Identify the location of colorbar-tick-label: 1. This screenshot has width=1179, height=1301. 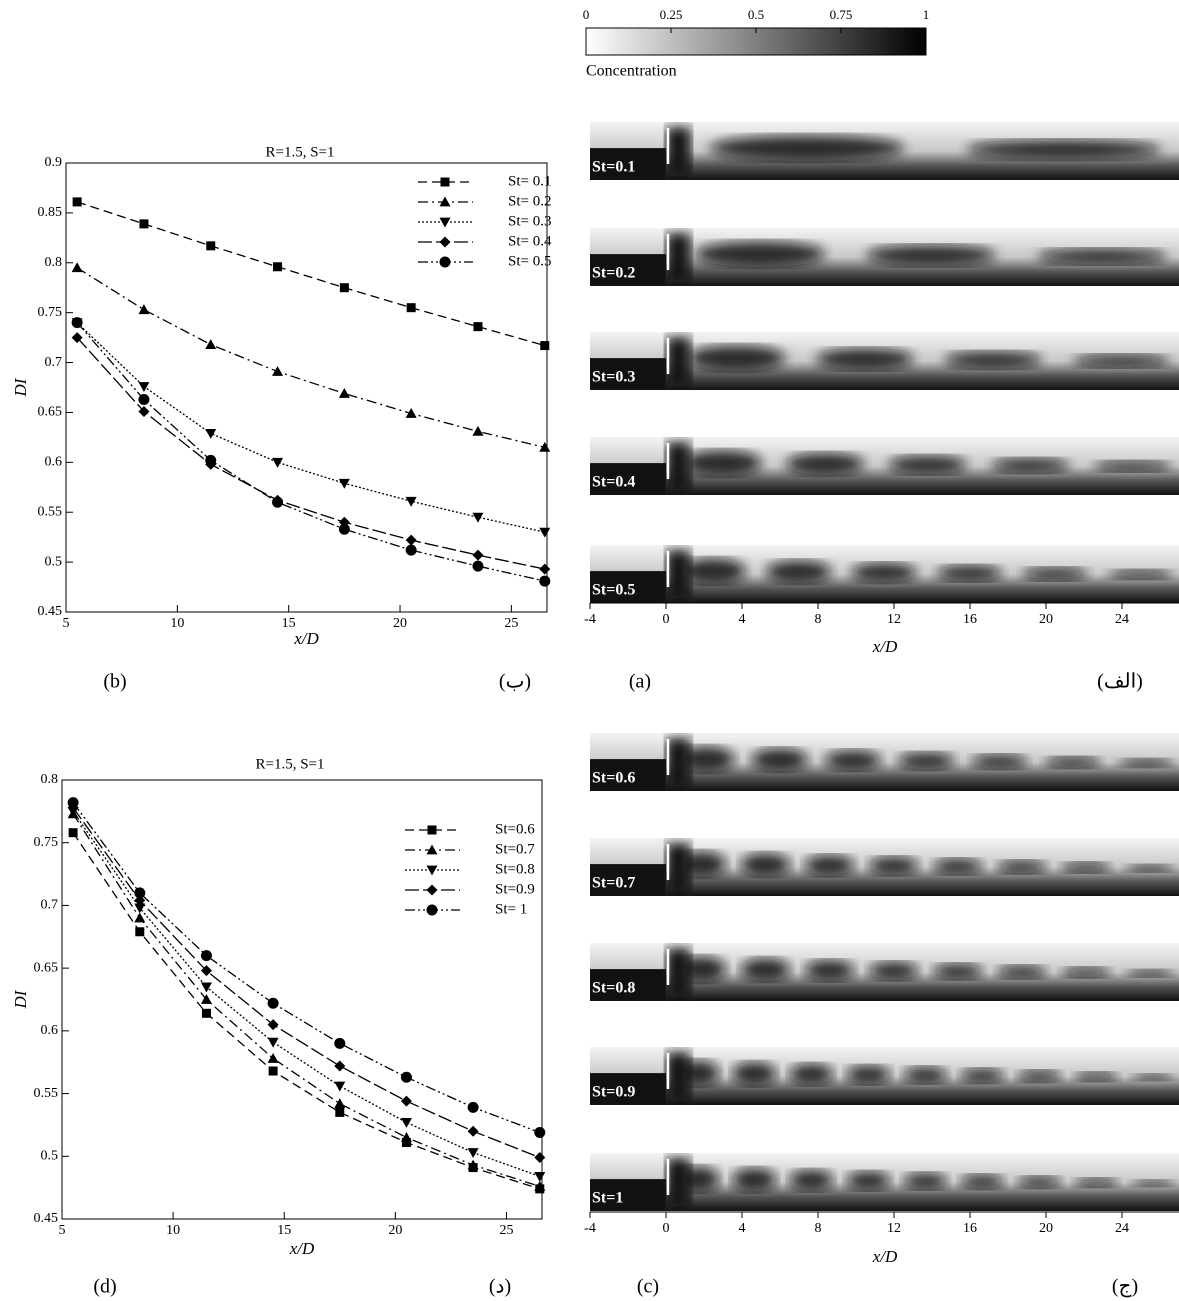
(926, 14).